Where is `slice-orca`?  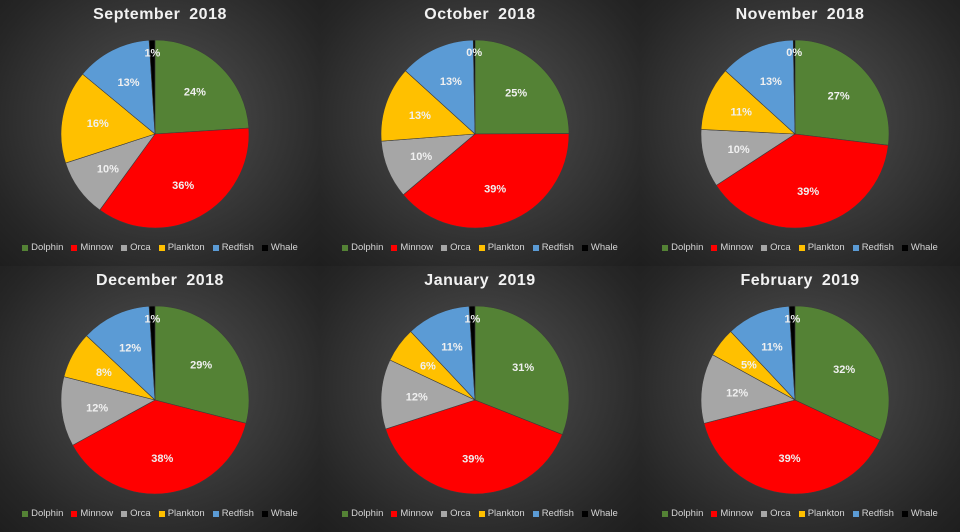 slice-orca is located at coordinates (748, 389).